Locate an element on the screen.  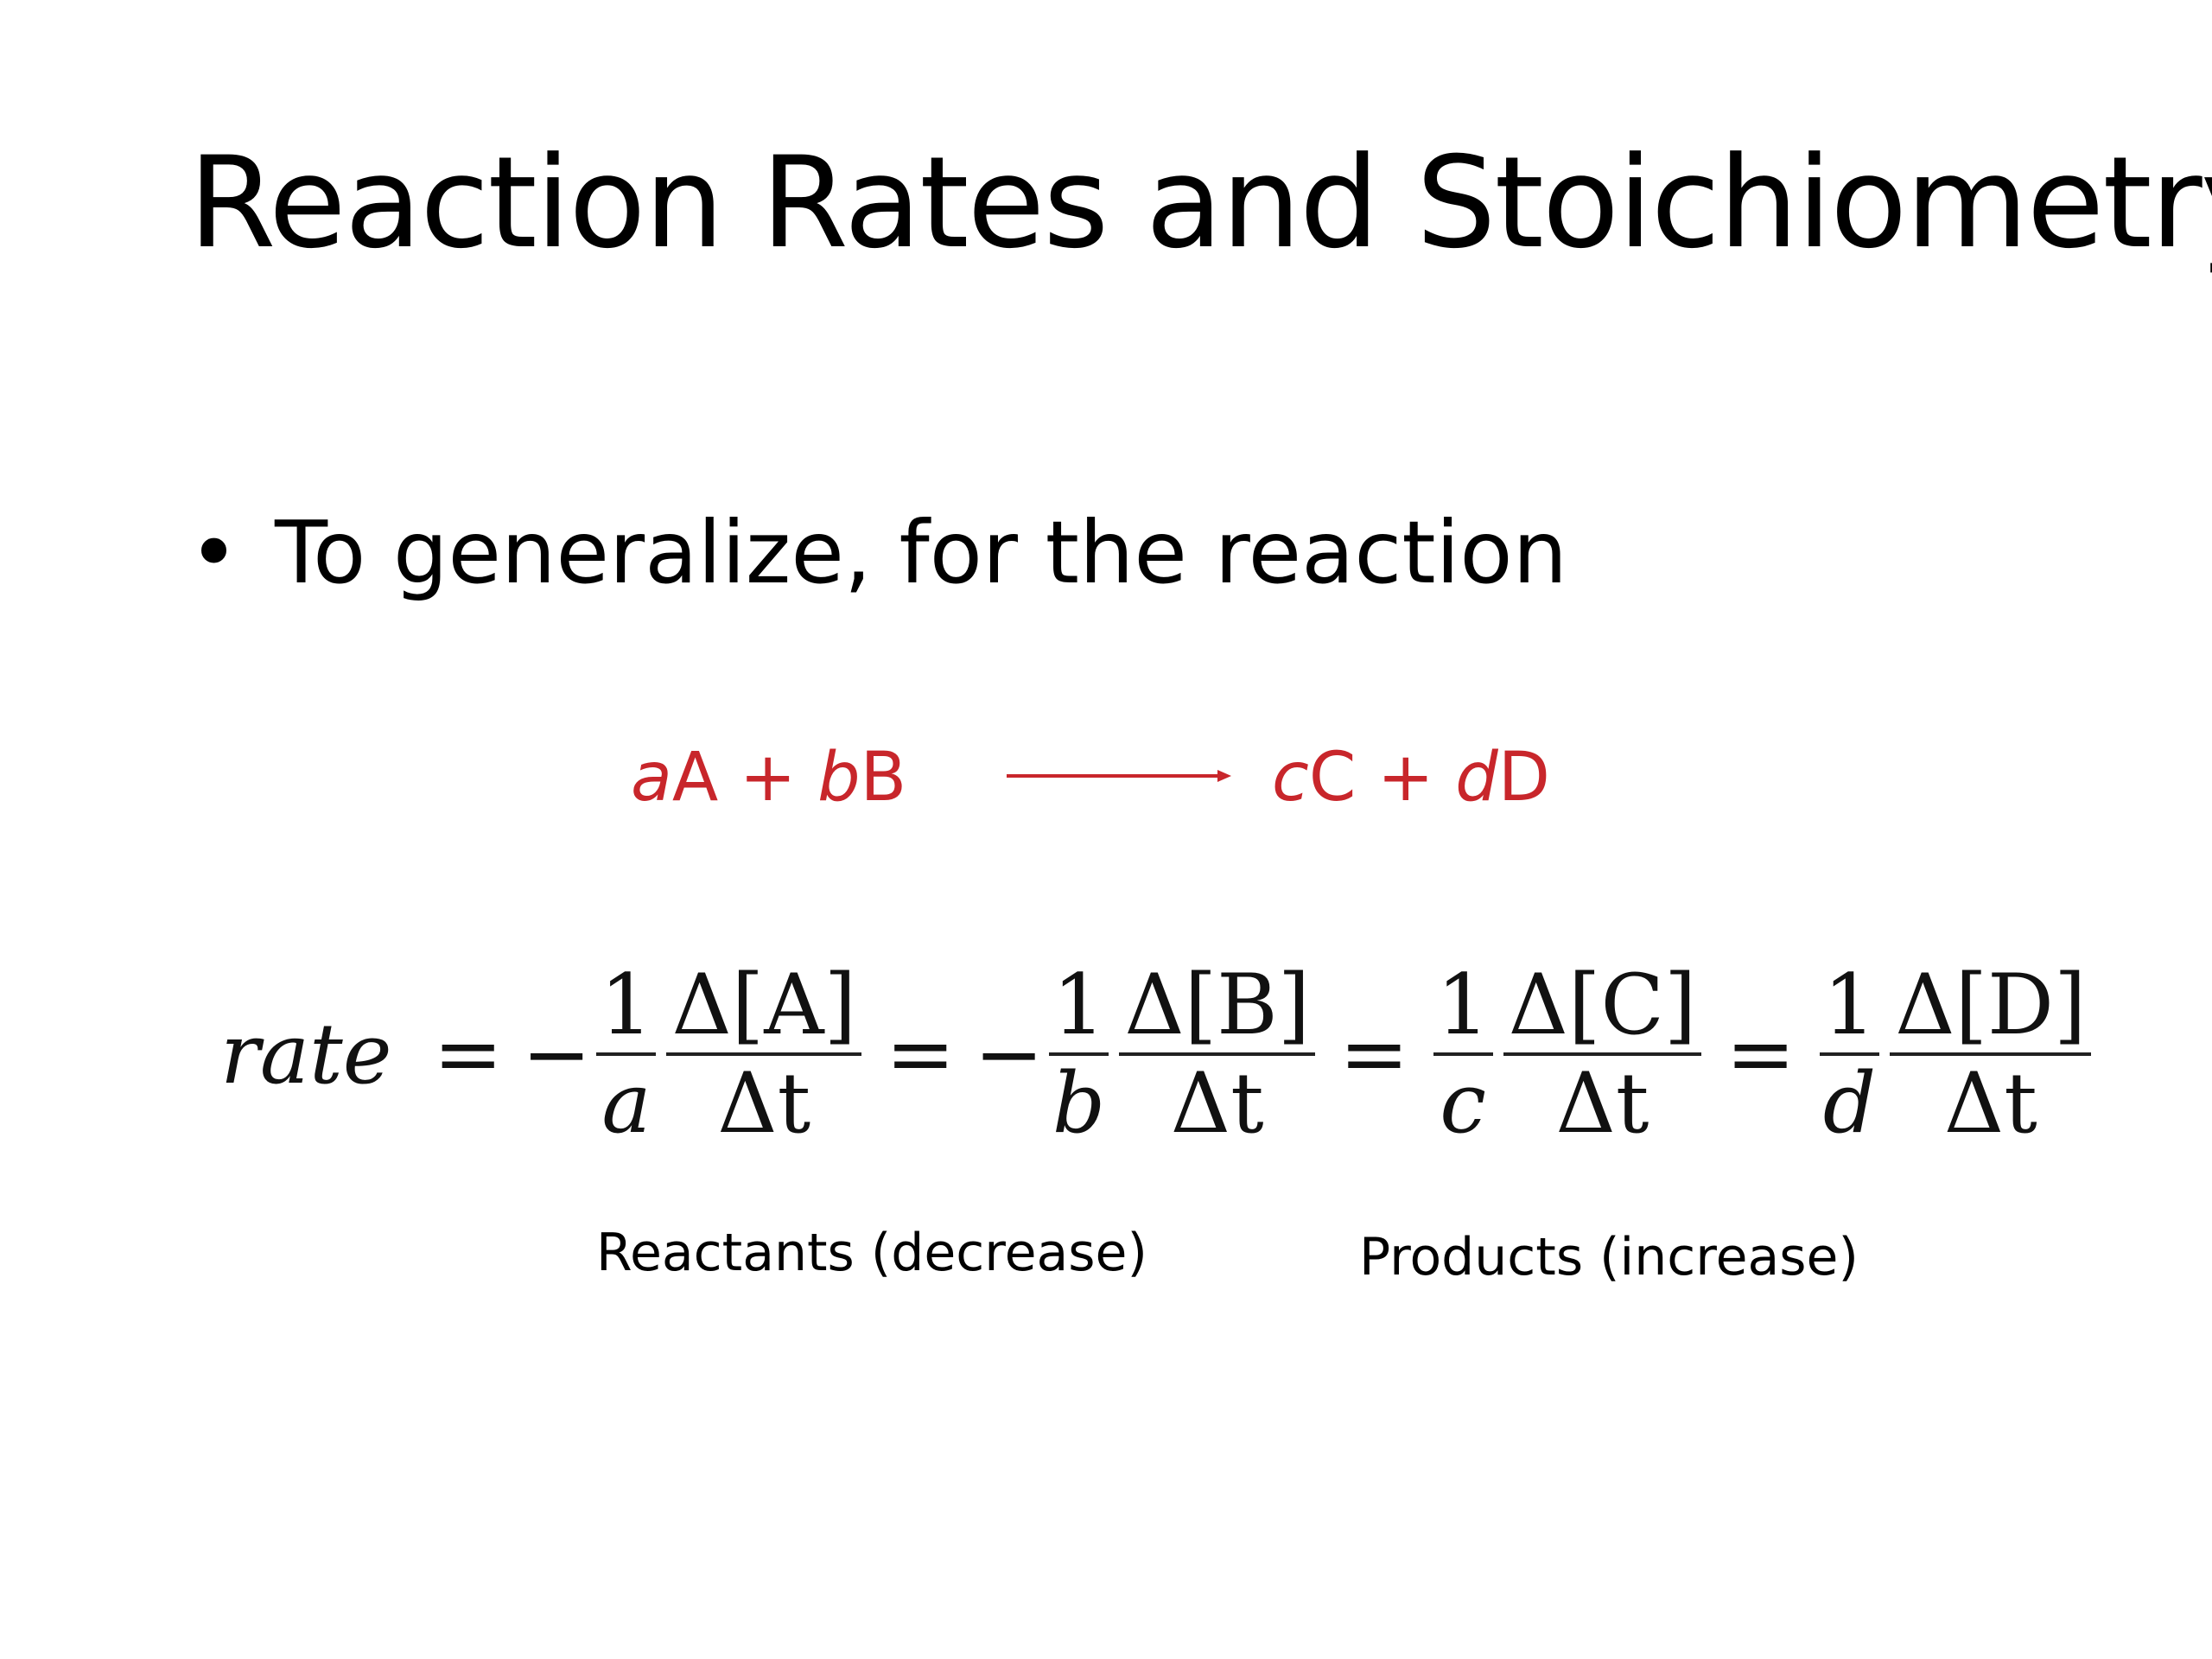
denominator-d: d is located at coordinates (1849, 1103).